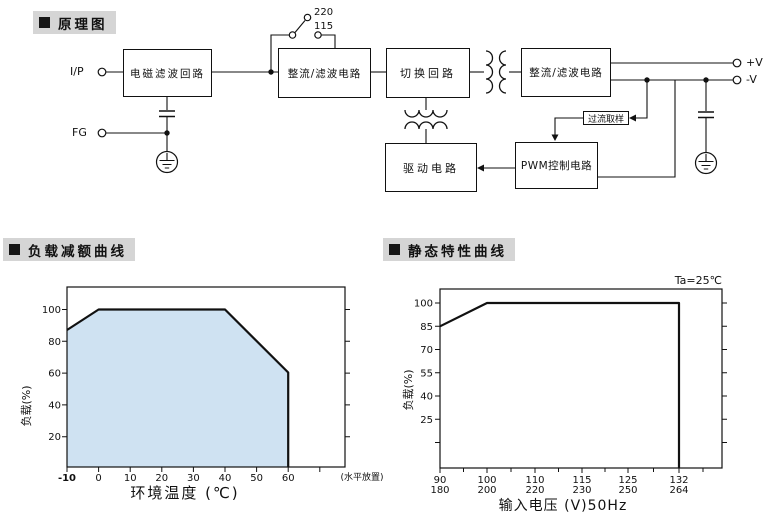 The width and height of the screenshot is (767, 519). I want to click on input-terminal-icon, so click(102, 72).